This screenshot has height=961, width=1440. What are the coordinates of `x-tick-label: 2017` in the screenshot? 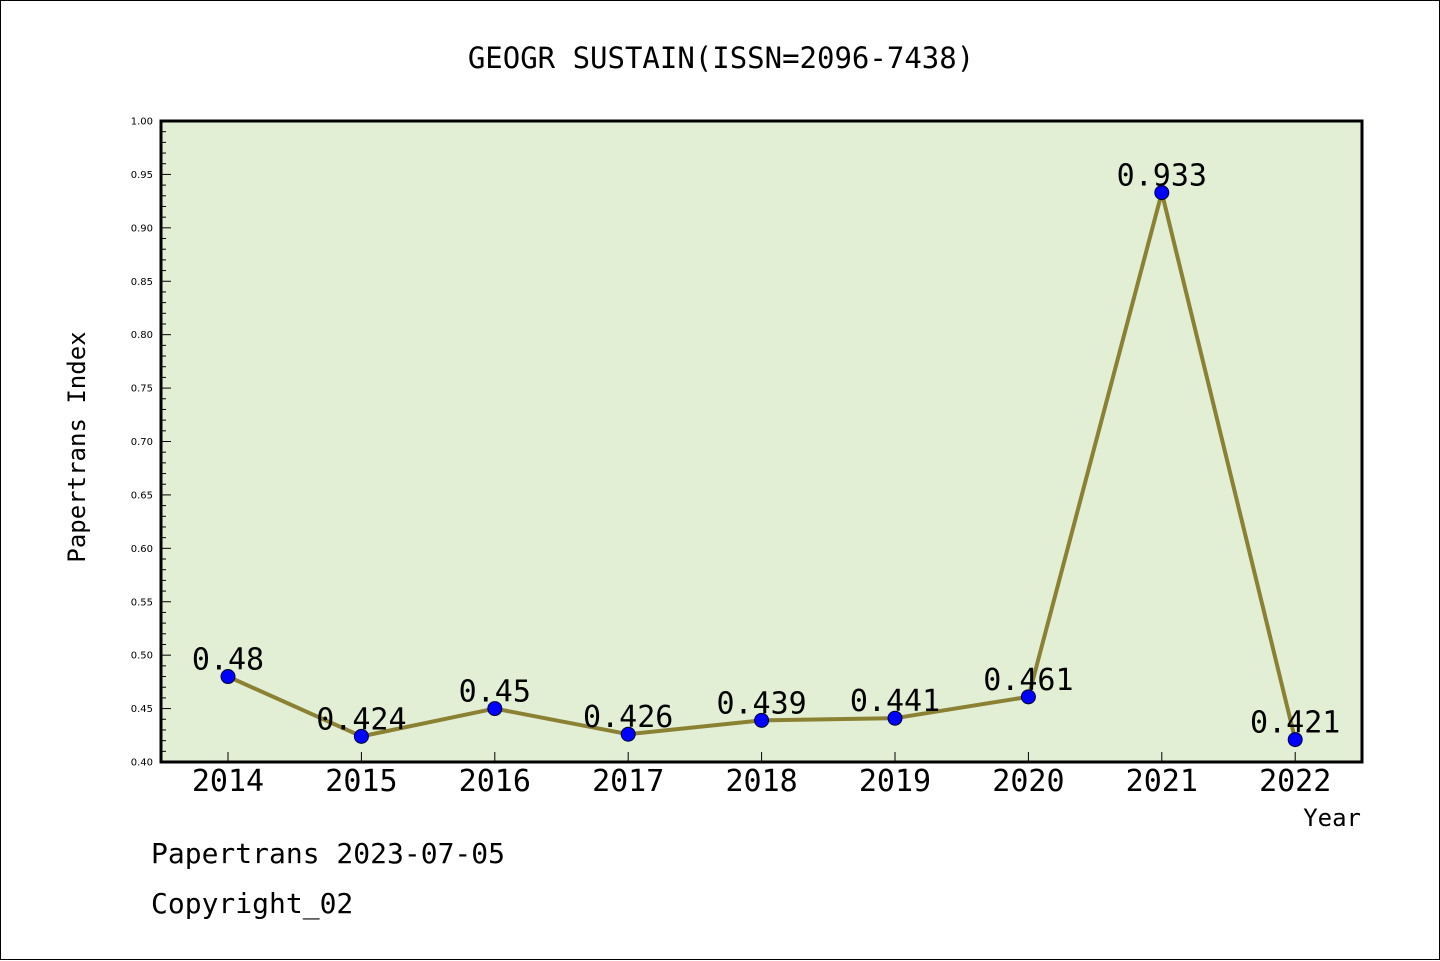 It's located at (628, 781).